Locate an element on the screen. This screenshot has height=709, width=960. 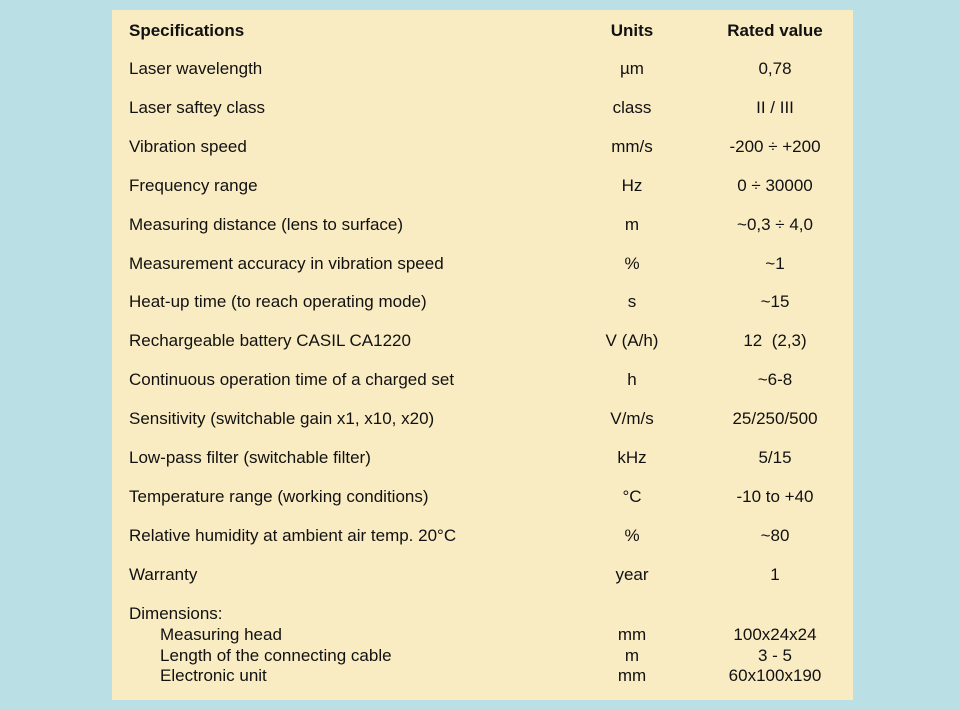
dimension-value: 100x24x24 is located at coordinates (775, 634).